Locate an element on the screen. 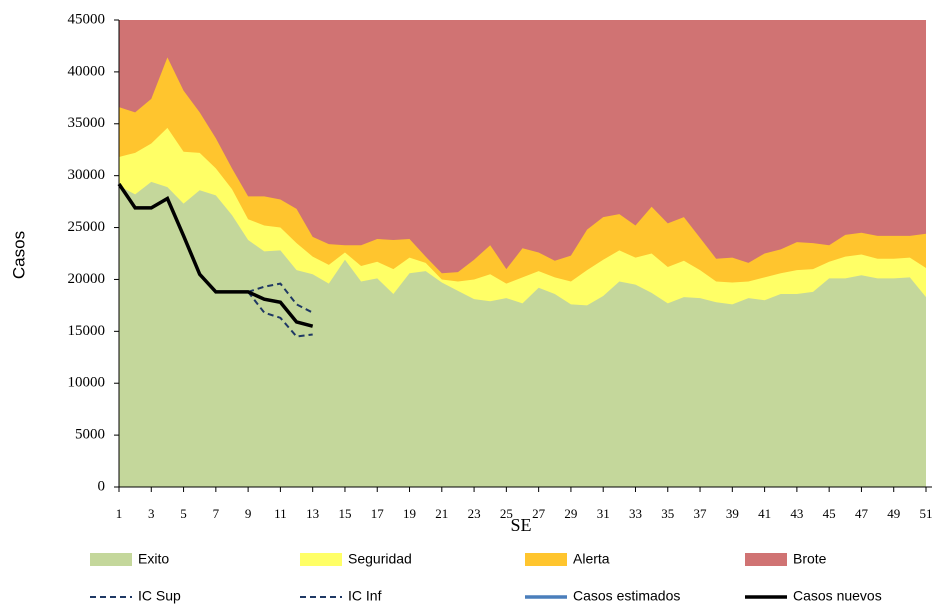 This screenshot has height=606, width=932. y-tick-label: 5000 is located at coordinates (90, 435).